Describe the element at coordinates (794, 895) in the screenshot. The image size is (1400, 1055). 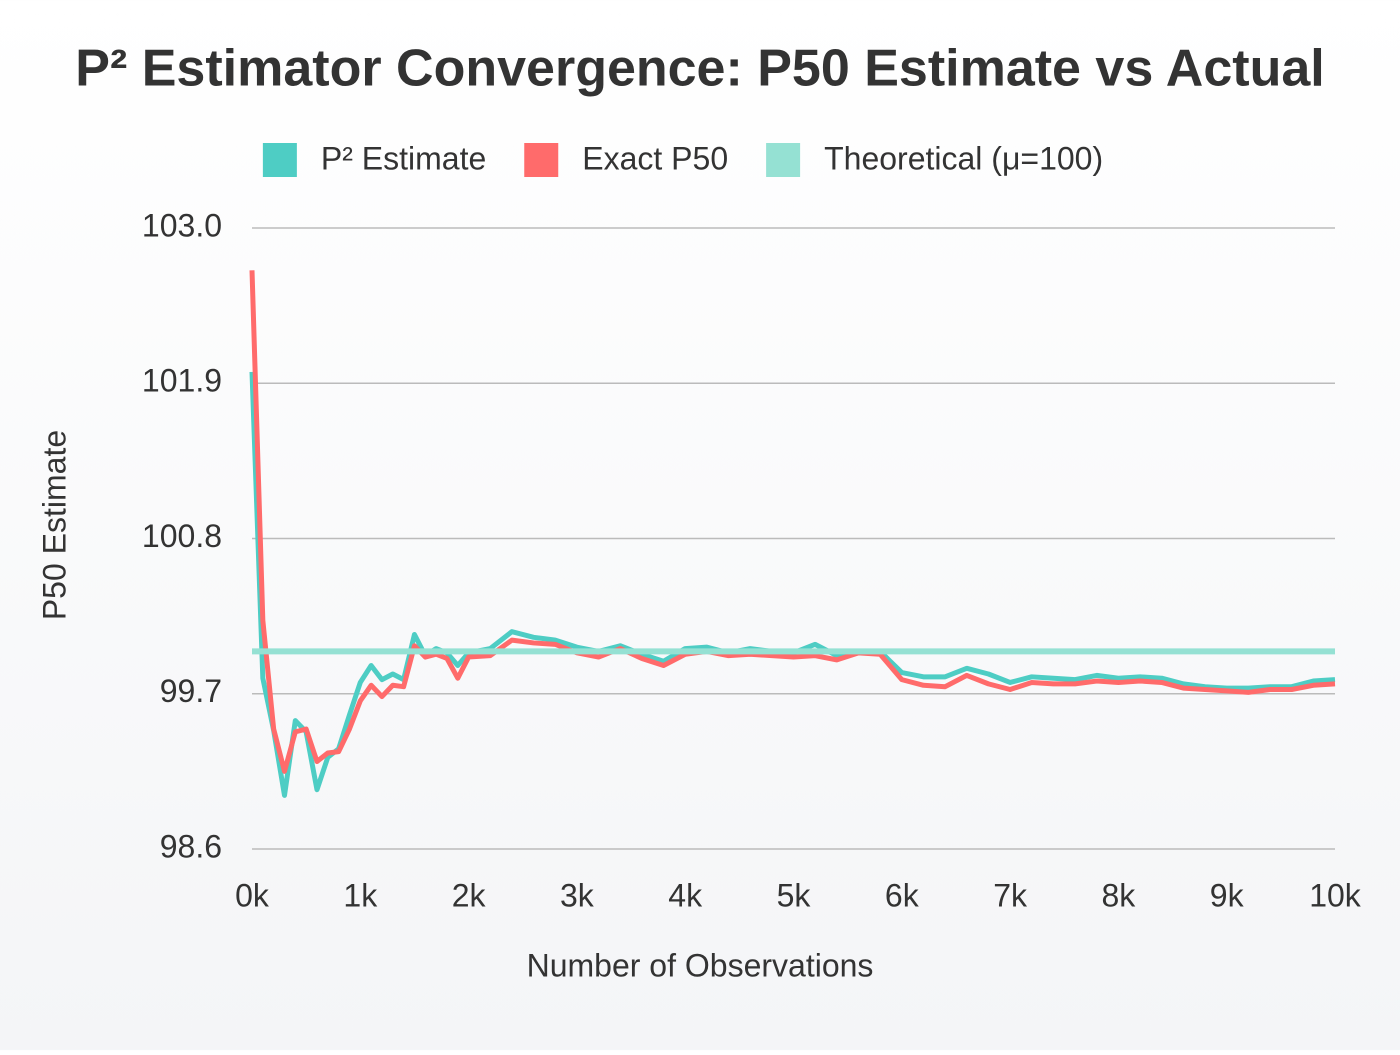
I see `x-tick-label: 5k` at that location.